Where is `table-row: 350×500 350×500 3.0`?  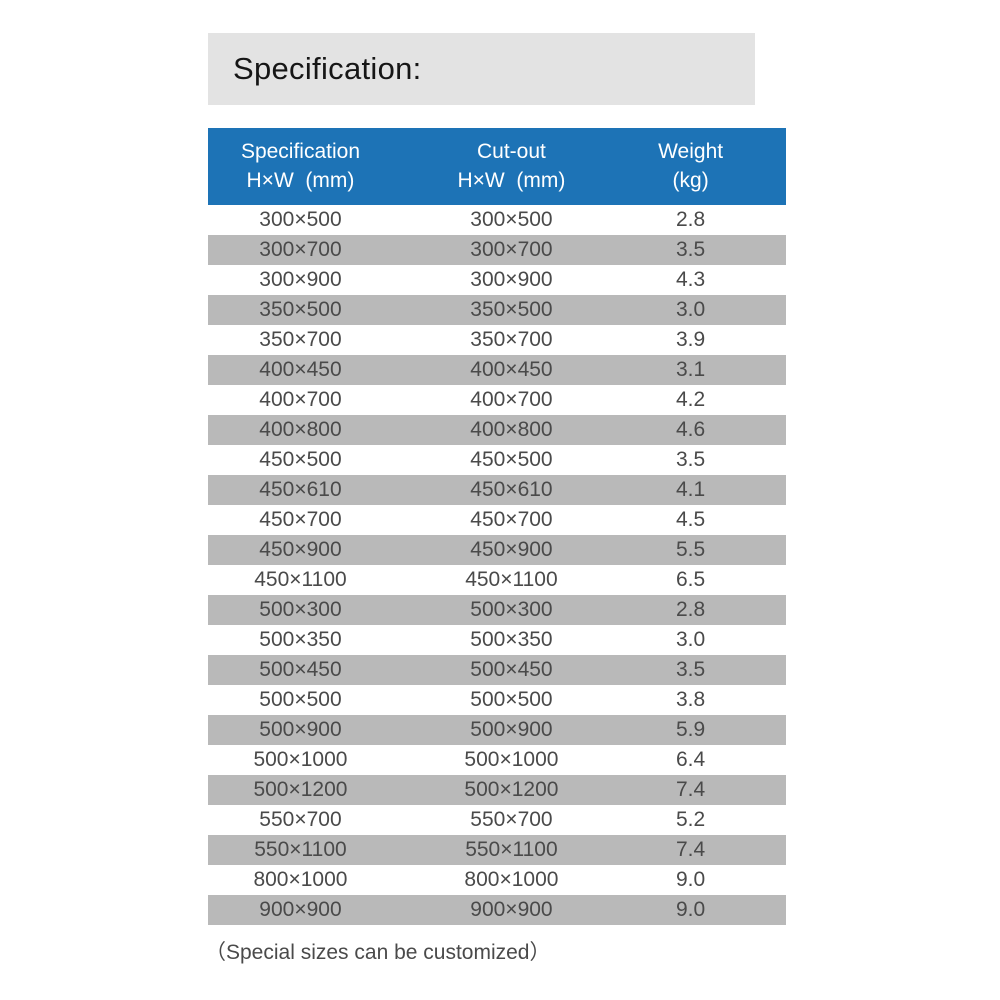
table-row: 350×500 350×500 3.0 is located at coordinates (497, 310).